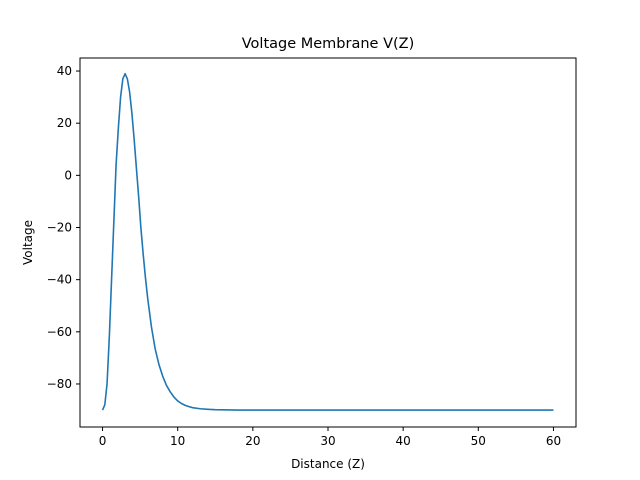 This screenshot has height=480, width=640. I want to click on y-tick-label: −40, so click(59, 280).